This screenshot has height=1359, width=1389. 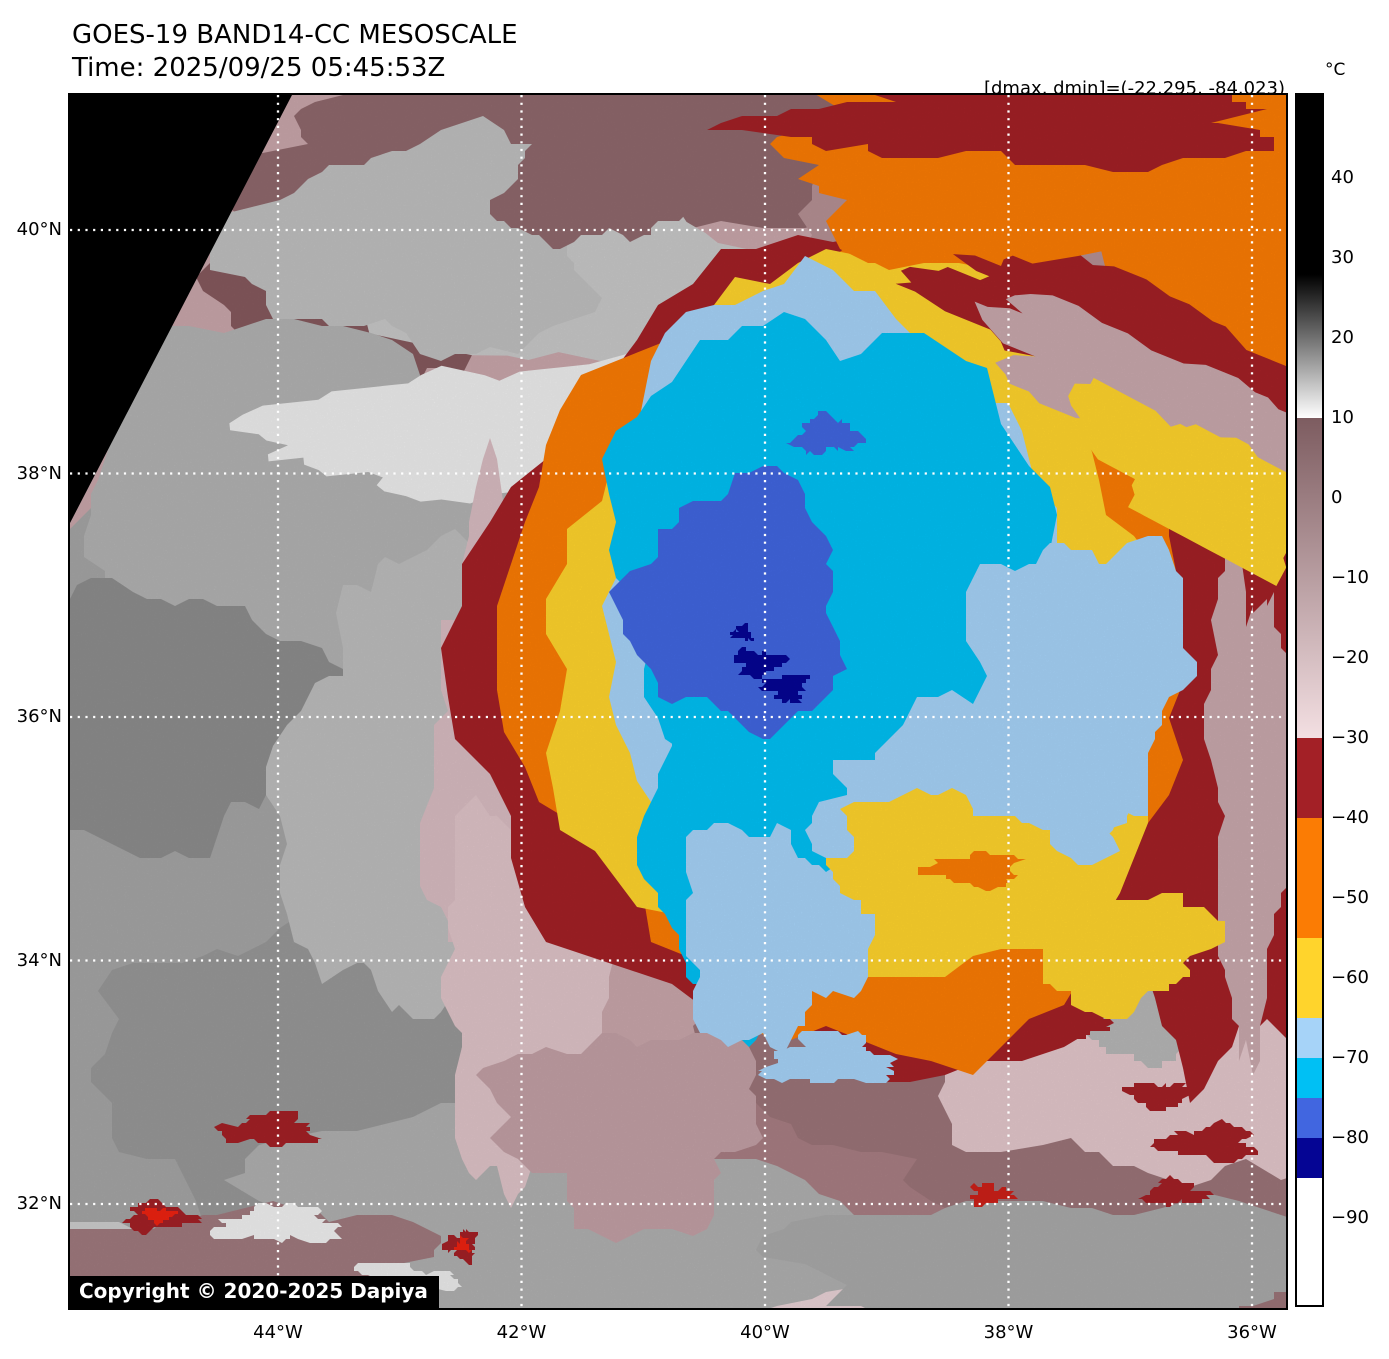 What do you see at coordinates (1350, 737) in the screenshot?
I see `cbar-tick-−30: −30` at bounding box center [1350, 737].